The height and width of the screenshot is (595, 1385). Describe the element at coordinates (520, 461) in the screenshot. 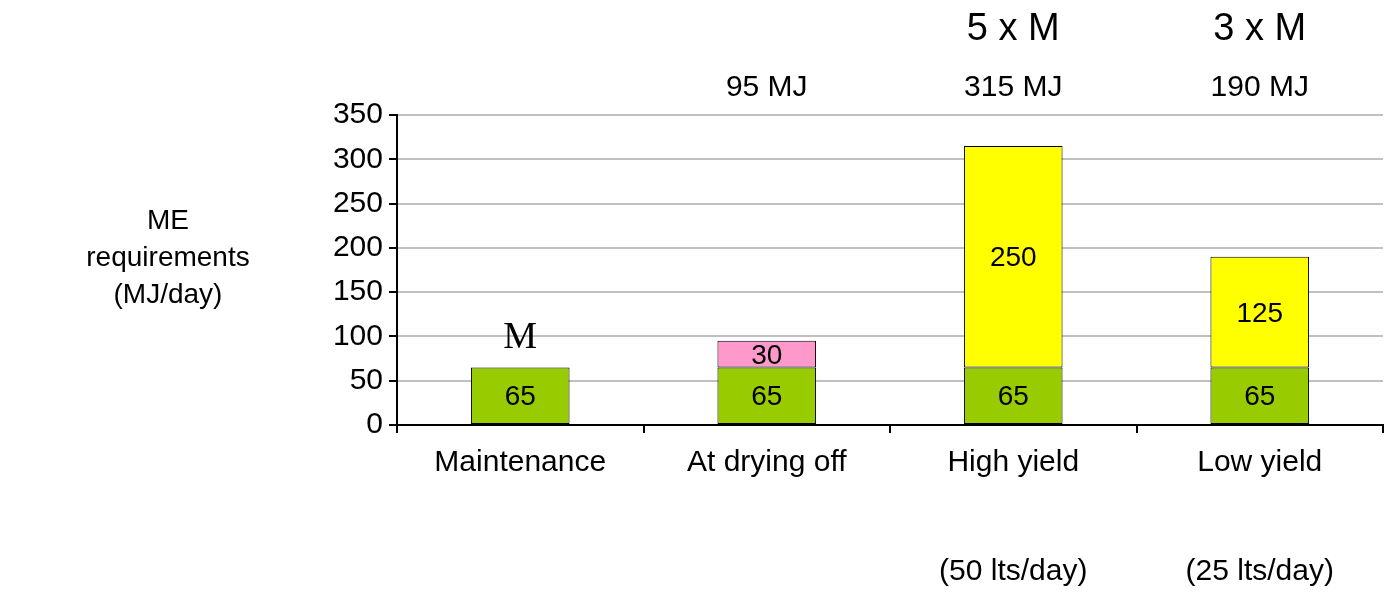

I see `x-tick-label: Maintenance` at that location.